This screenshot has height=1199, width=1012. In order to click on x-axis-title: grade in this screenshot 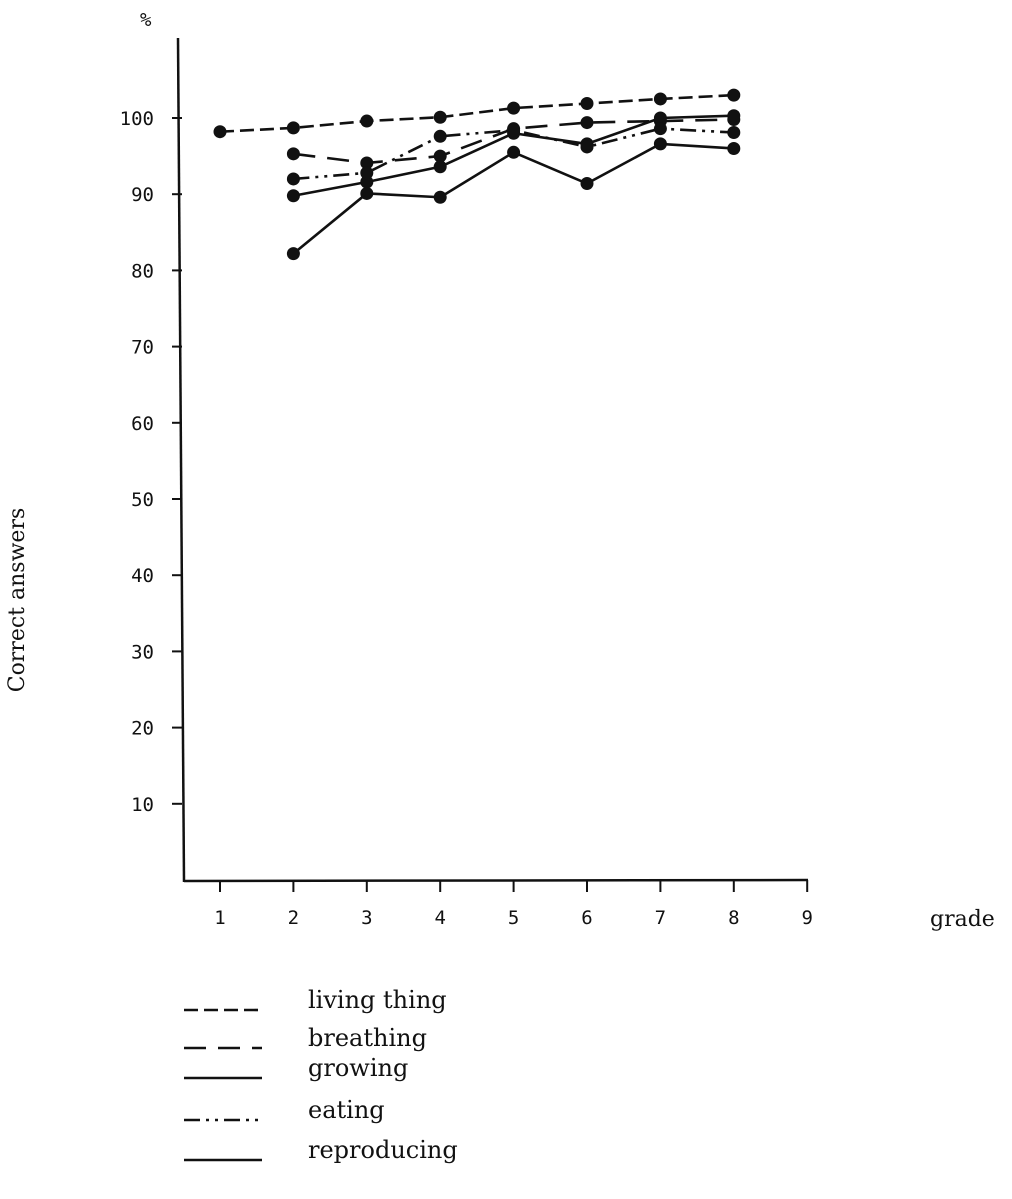, I will do `click(962, 919)`.